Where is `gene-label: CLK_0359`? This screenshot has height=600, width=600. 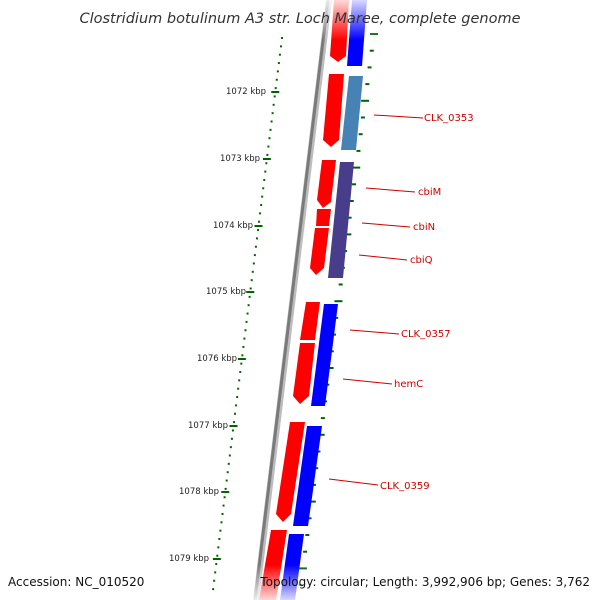 gene-label: CLK_0359 is located at coordinates (405, 486).